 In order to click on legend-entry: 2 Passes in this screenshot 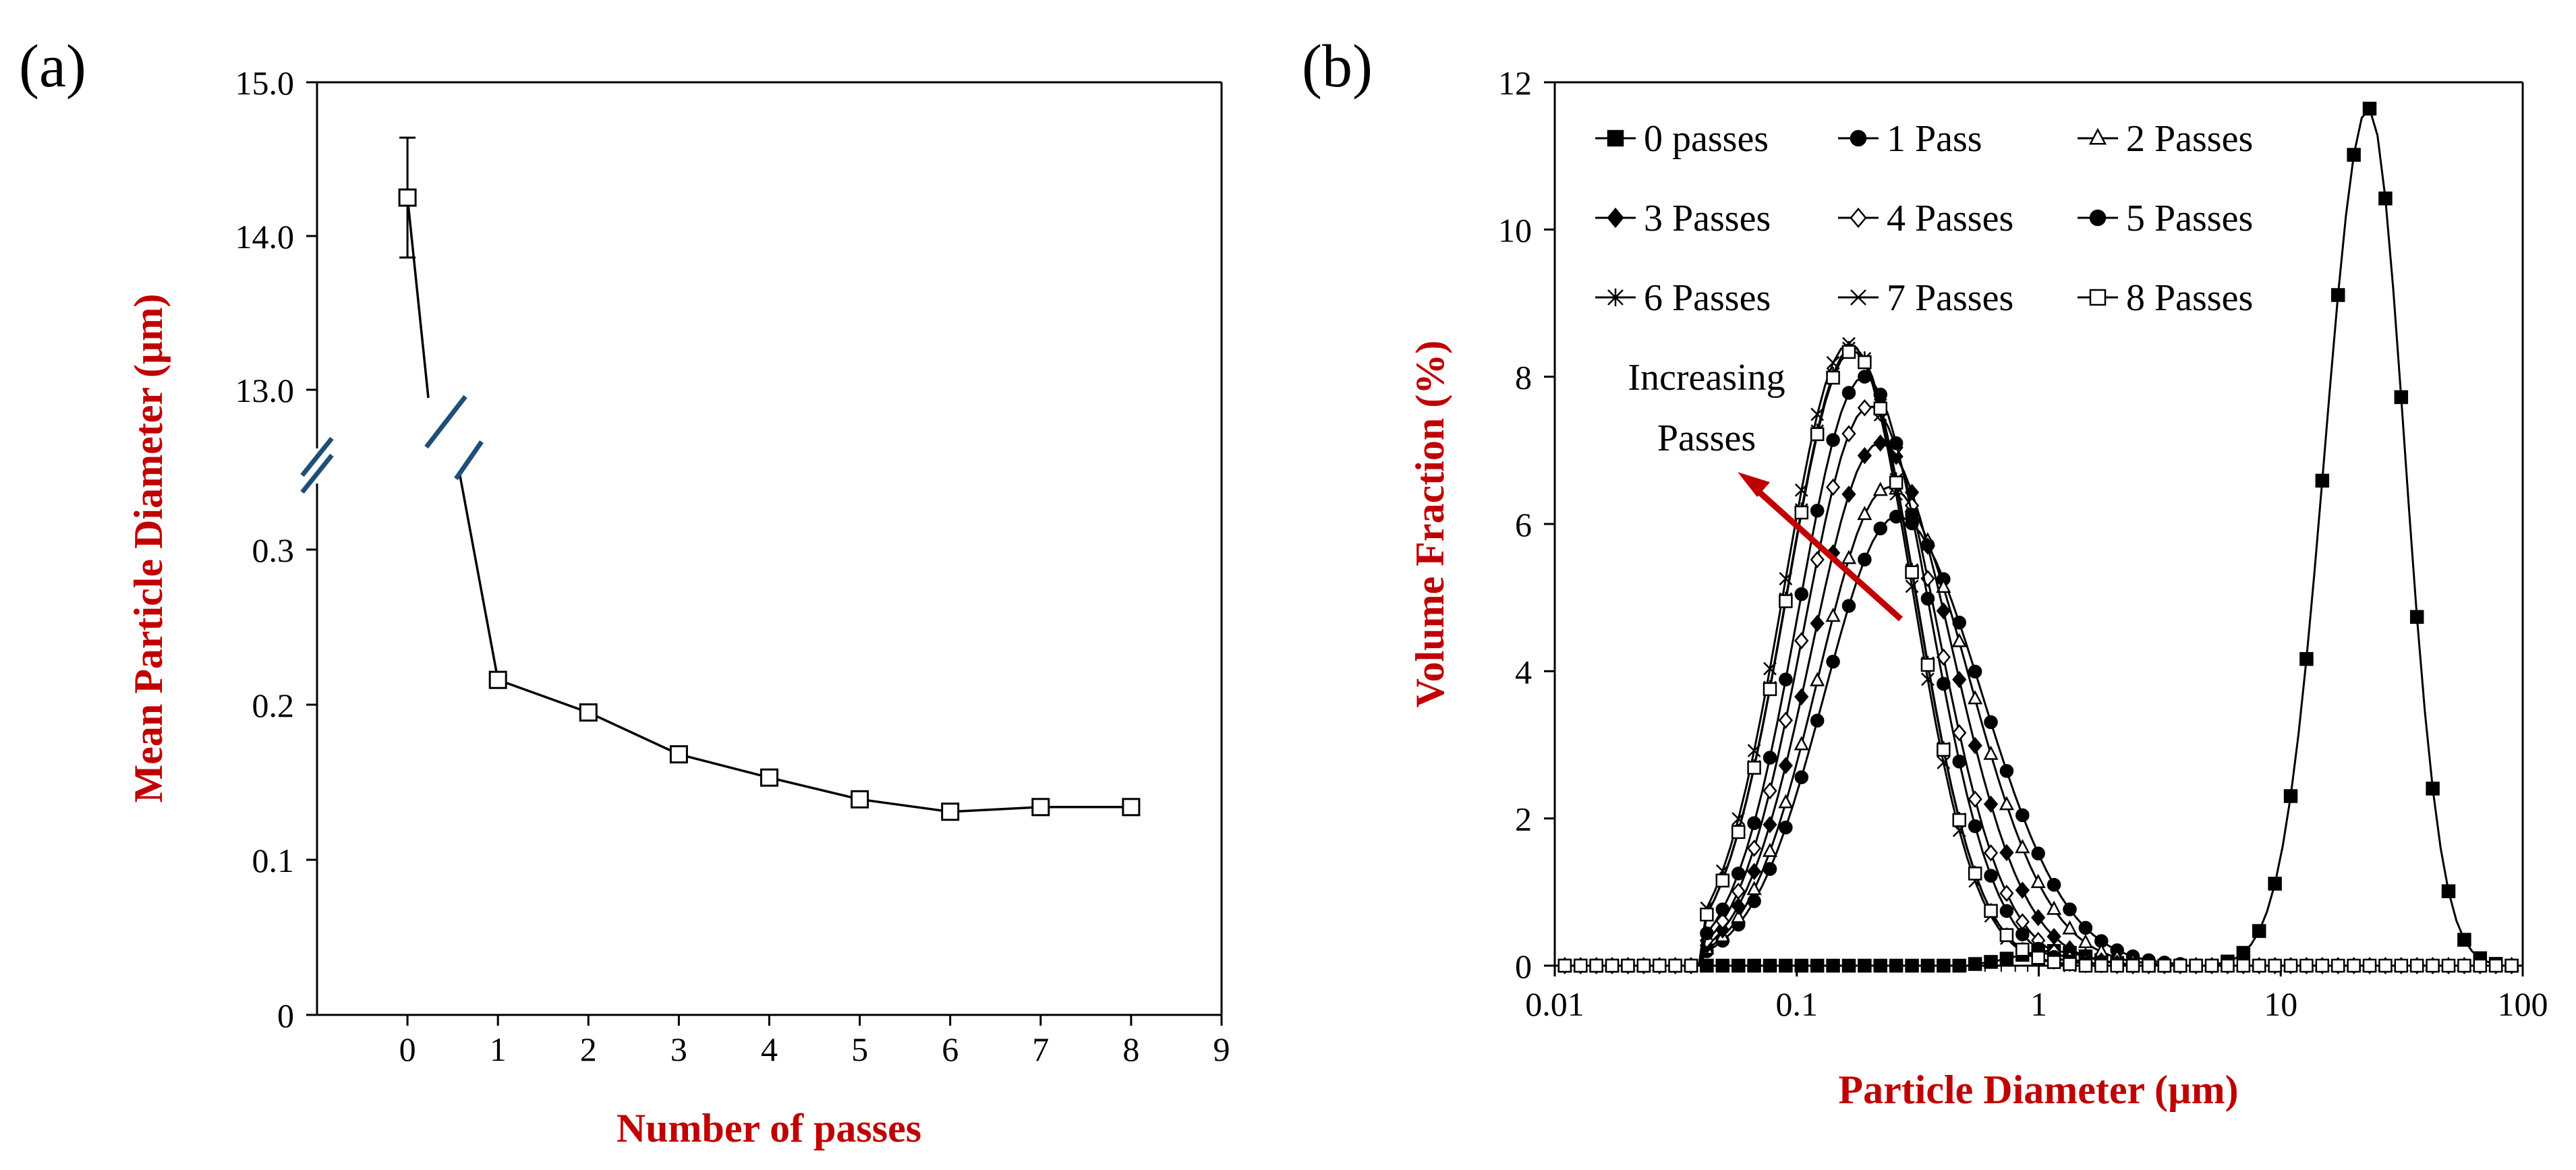, I will do `click(2165, 139)`.